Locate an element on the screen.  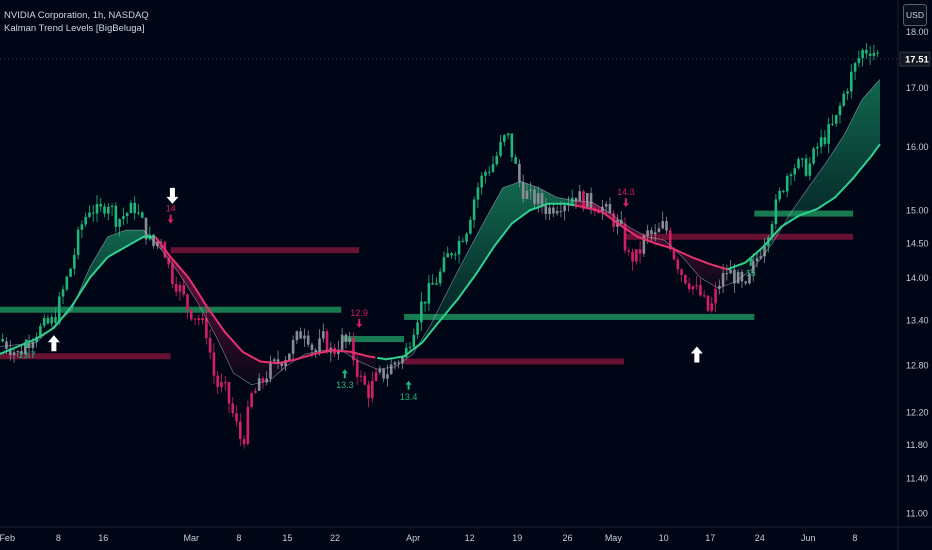
level-bull is located at coordinates (579, 316).